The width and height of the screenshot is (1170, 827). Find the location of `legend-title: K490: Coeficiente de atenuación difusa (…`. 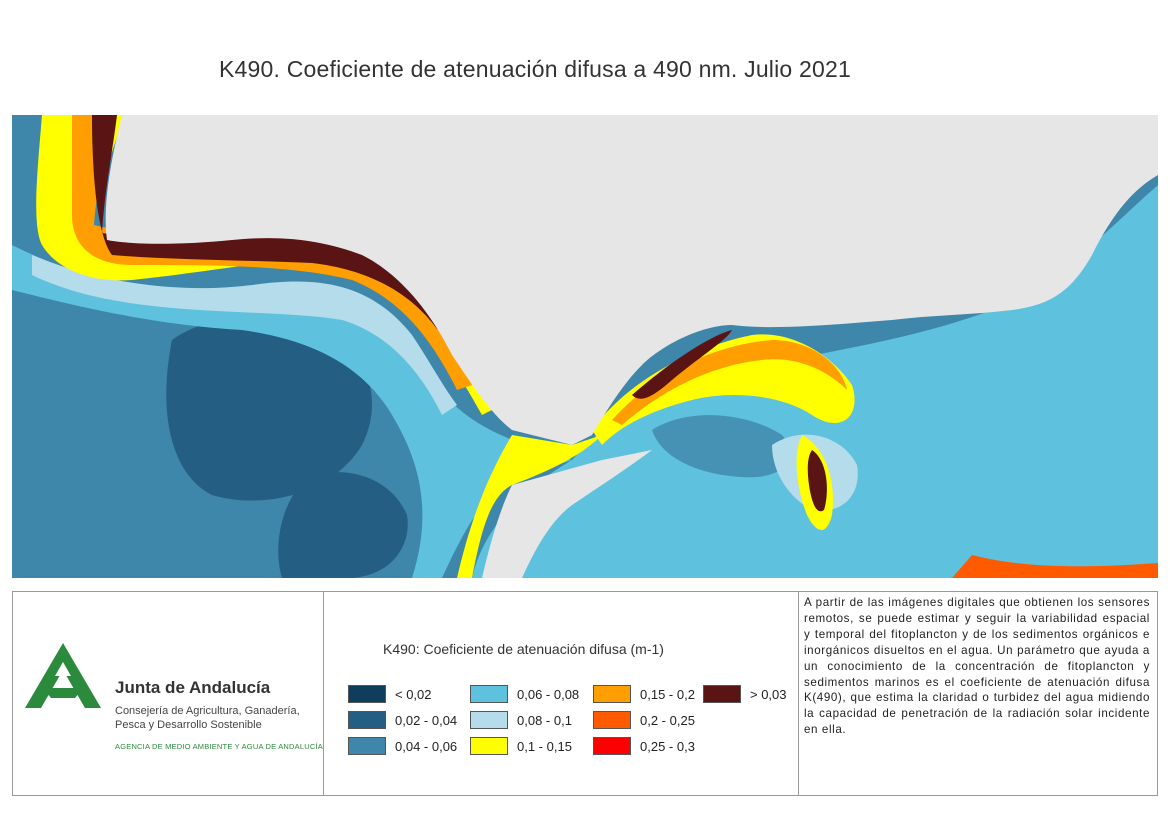

legend-title: K490: Coeficiente de atenuación difusa (… is located at coordinates (523, 649).